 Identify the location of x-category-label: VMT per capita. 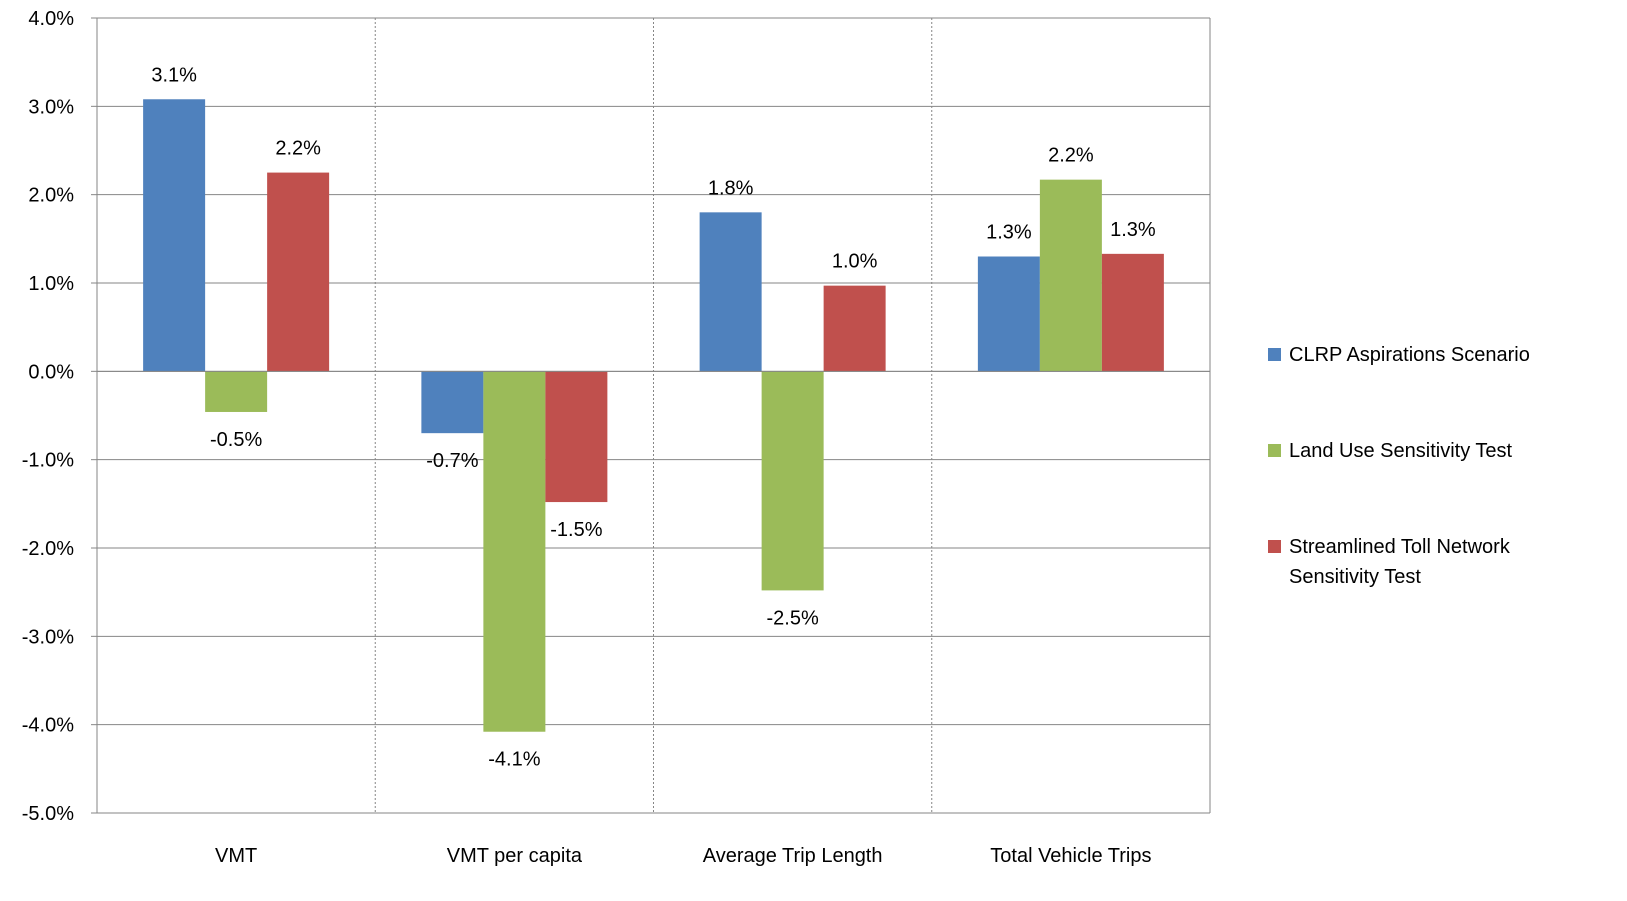
(515, 856).